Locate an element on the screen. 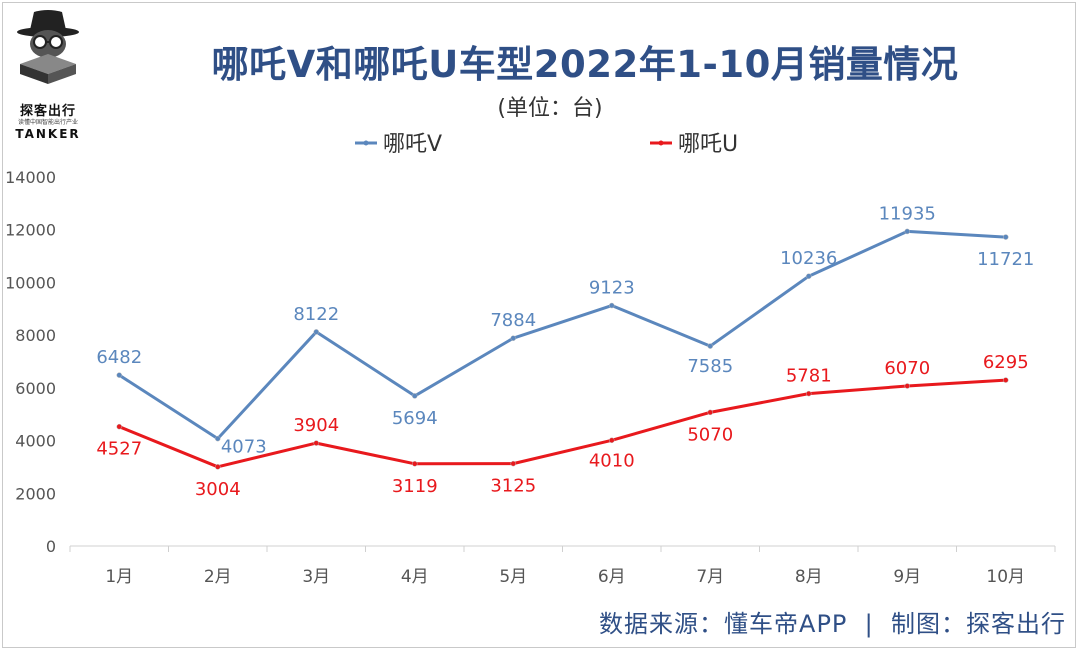 This screenshot has height=652, width=1080. data-label: 3004 is located at coordinates (218, 489).